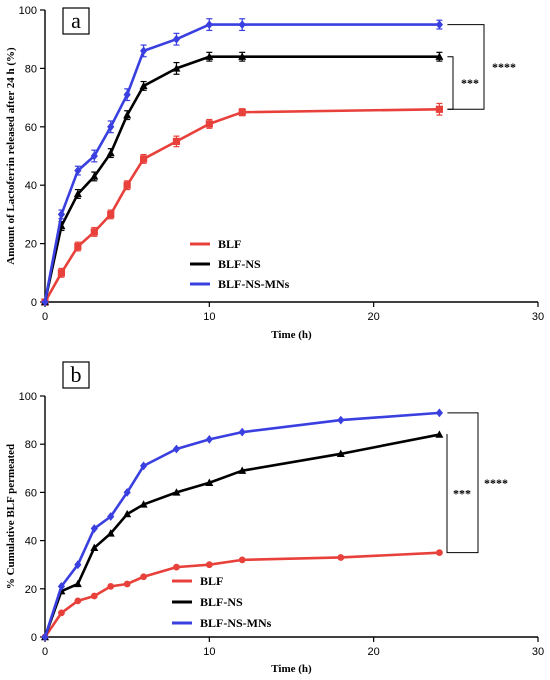 This screenshot has height=680, width=550. I want to click on panel-letter: b, so click(76, 374).